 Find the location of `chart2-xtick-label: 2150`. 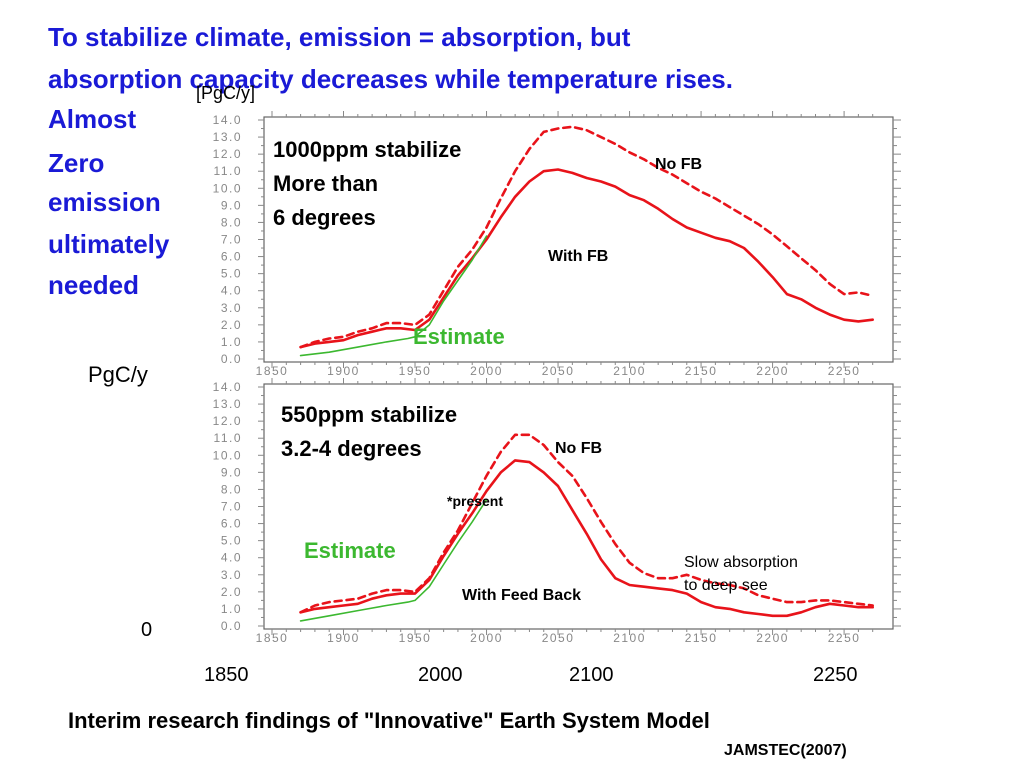

chart2-xtick-label: 2150 is located at coordinates (701, 638).